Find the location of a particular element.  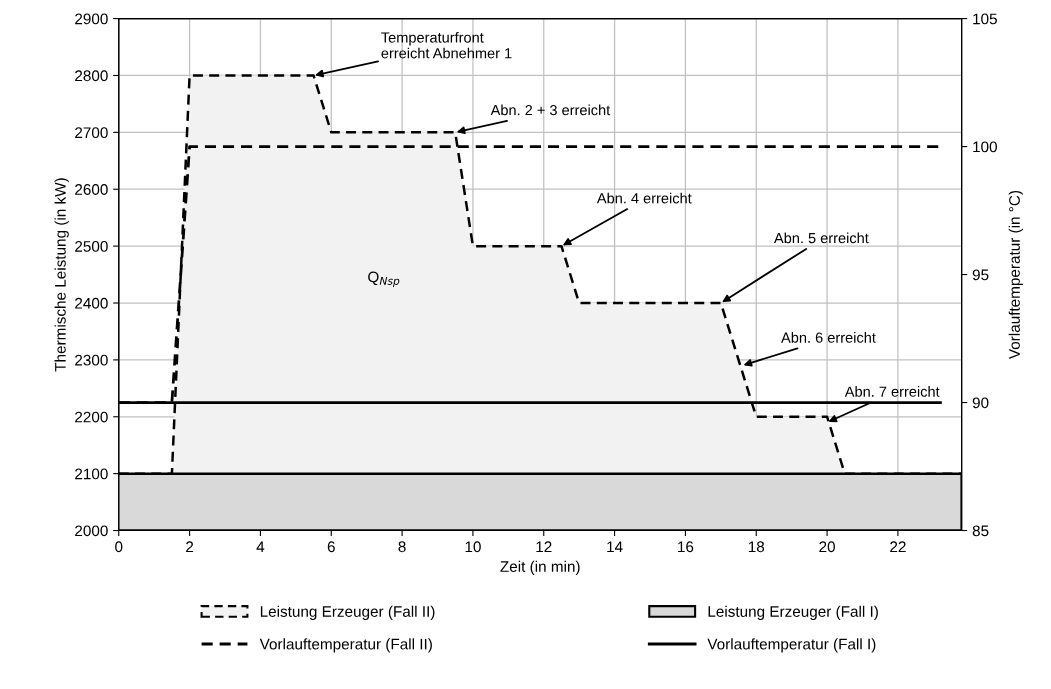

annotation: Abn. 7 erreicht is located at coordinates (892, 391).